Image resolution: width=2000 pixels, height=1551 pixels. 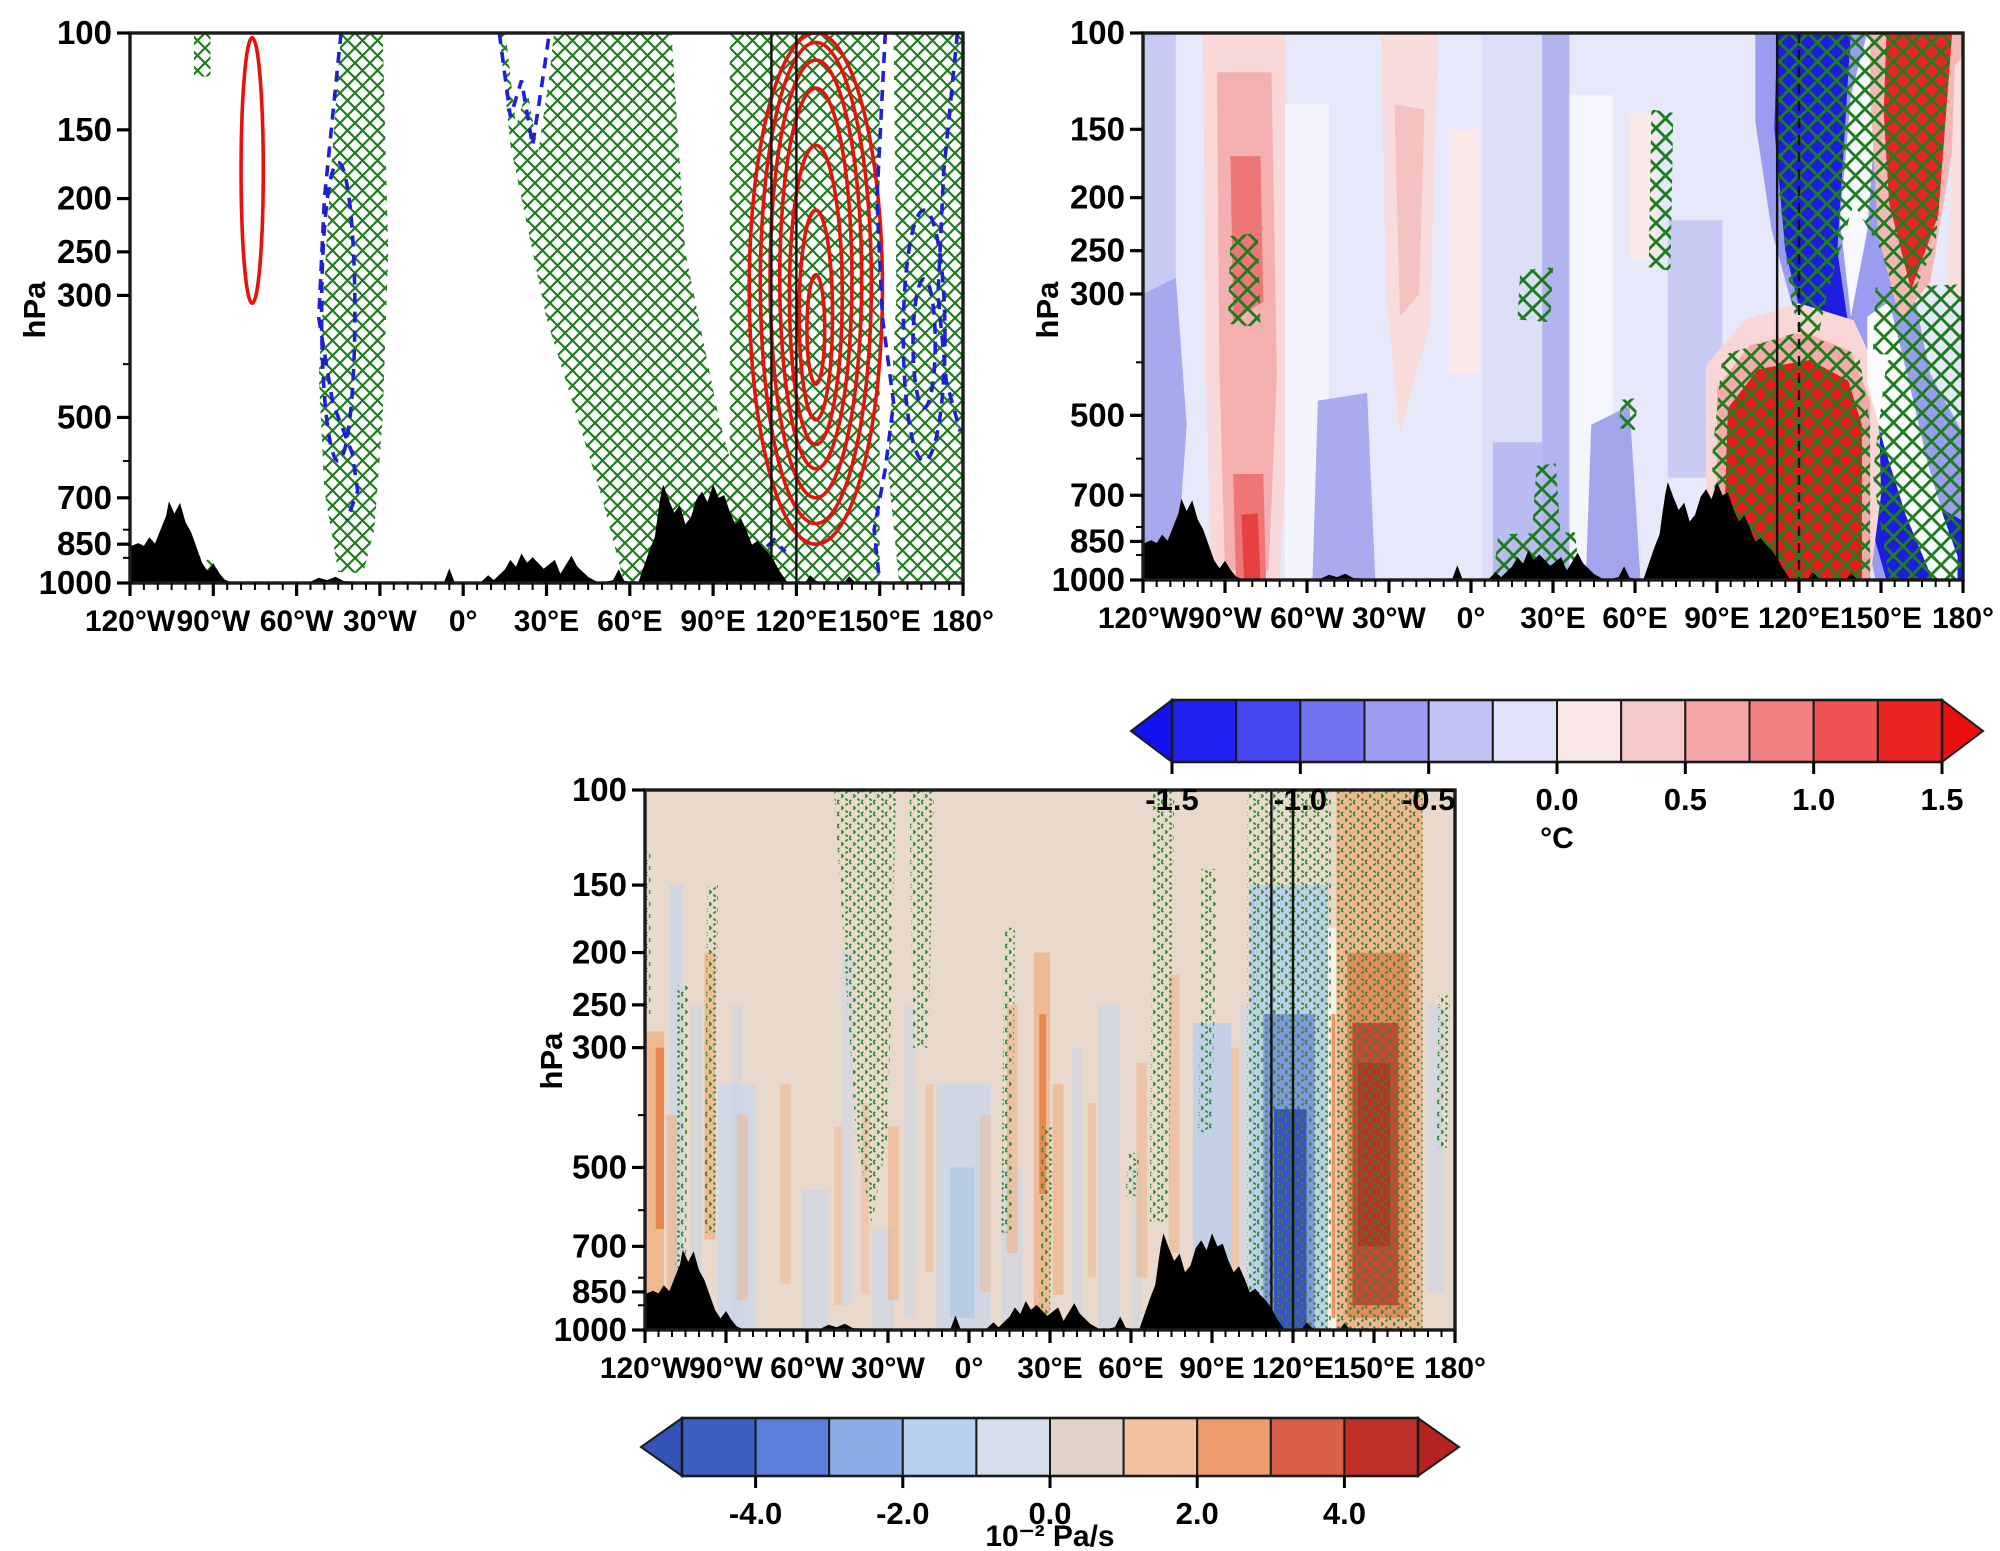 What do you see at coordinates (1130, 1368) in the screenshot?
I see `x-tick-label: 60°E` at bounding box center [1130, 1368].